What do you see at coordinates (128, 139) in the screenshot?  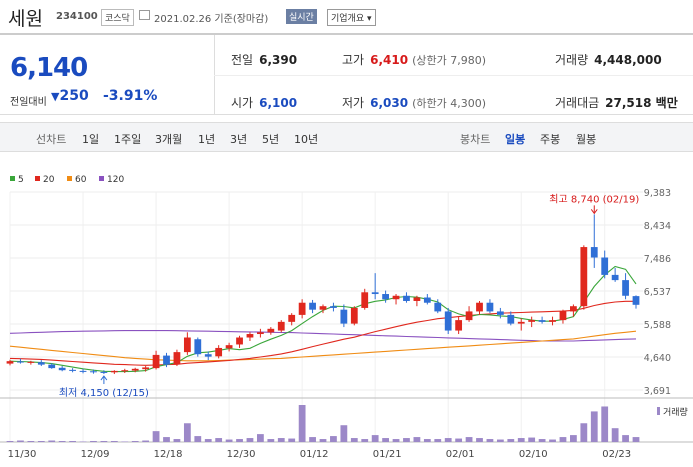 I see `period-1w: 1주일` at bounding box center [128, 139].